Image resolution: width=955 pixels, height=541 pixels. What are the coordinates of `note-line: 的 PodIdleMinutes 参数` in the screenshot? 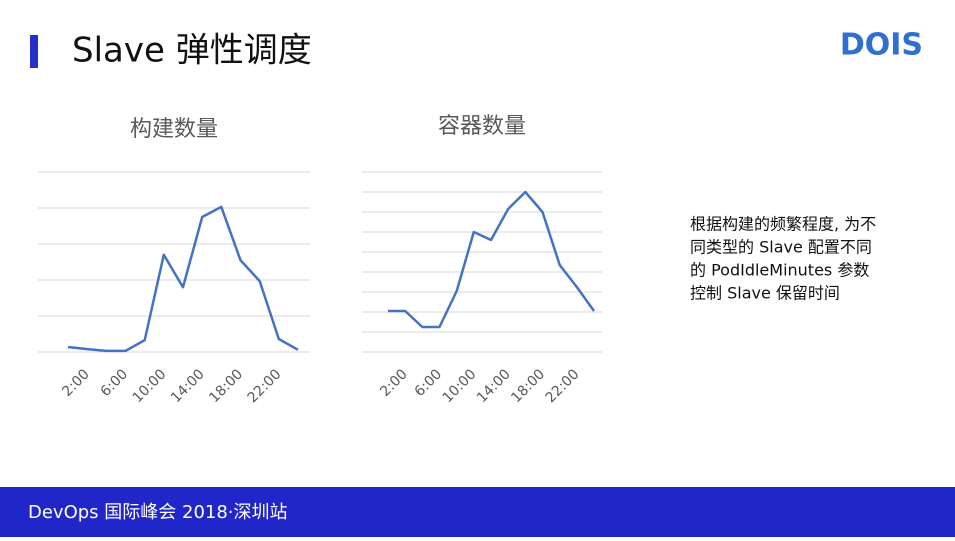 It's located at (779, 270).